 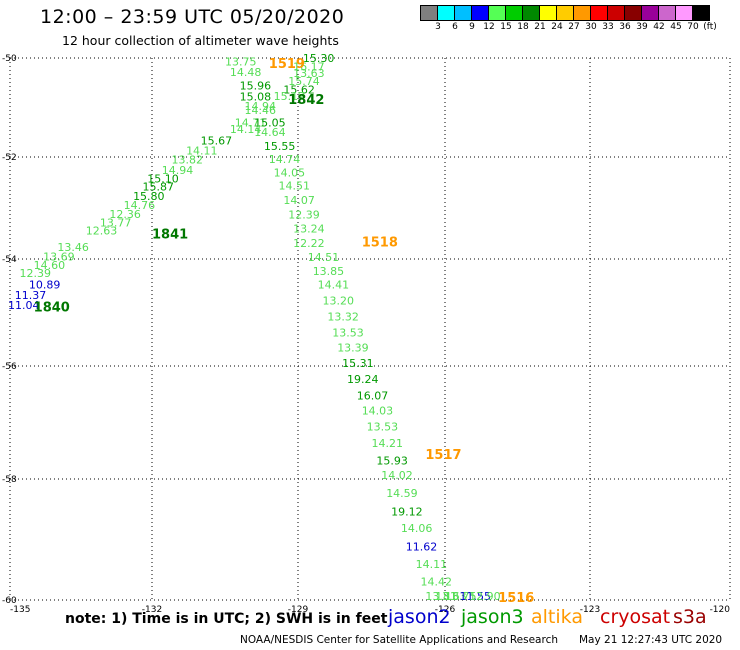 I want to click on wave-height-label: 15.62, so click(x=299, y=90).